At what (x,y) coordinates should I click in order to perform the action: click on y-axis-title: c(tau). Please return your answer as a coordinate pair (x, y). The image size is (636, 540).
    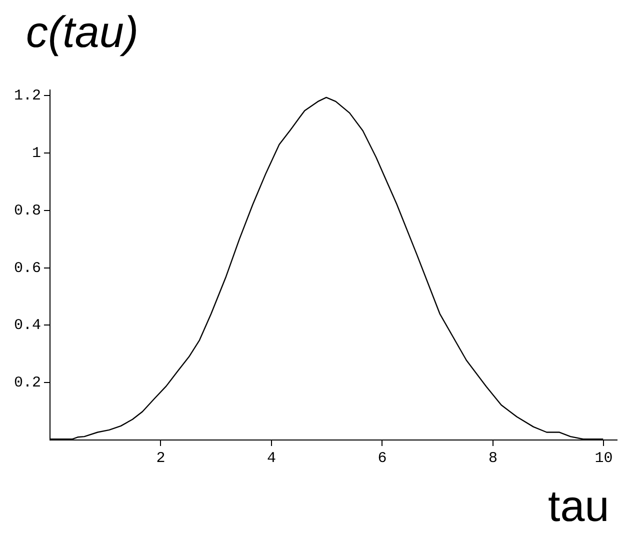
    Looking at the image, I should click on (82, 33).